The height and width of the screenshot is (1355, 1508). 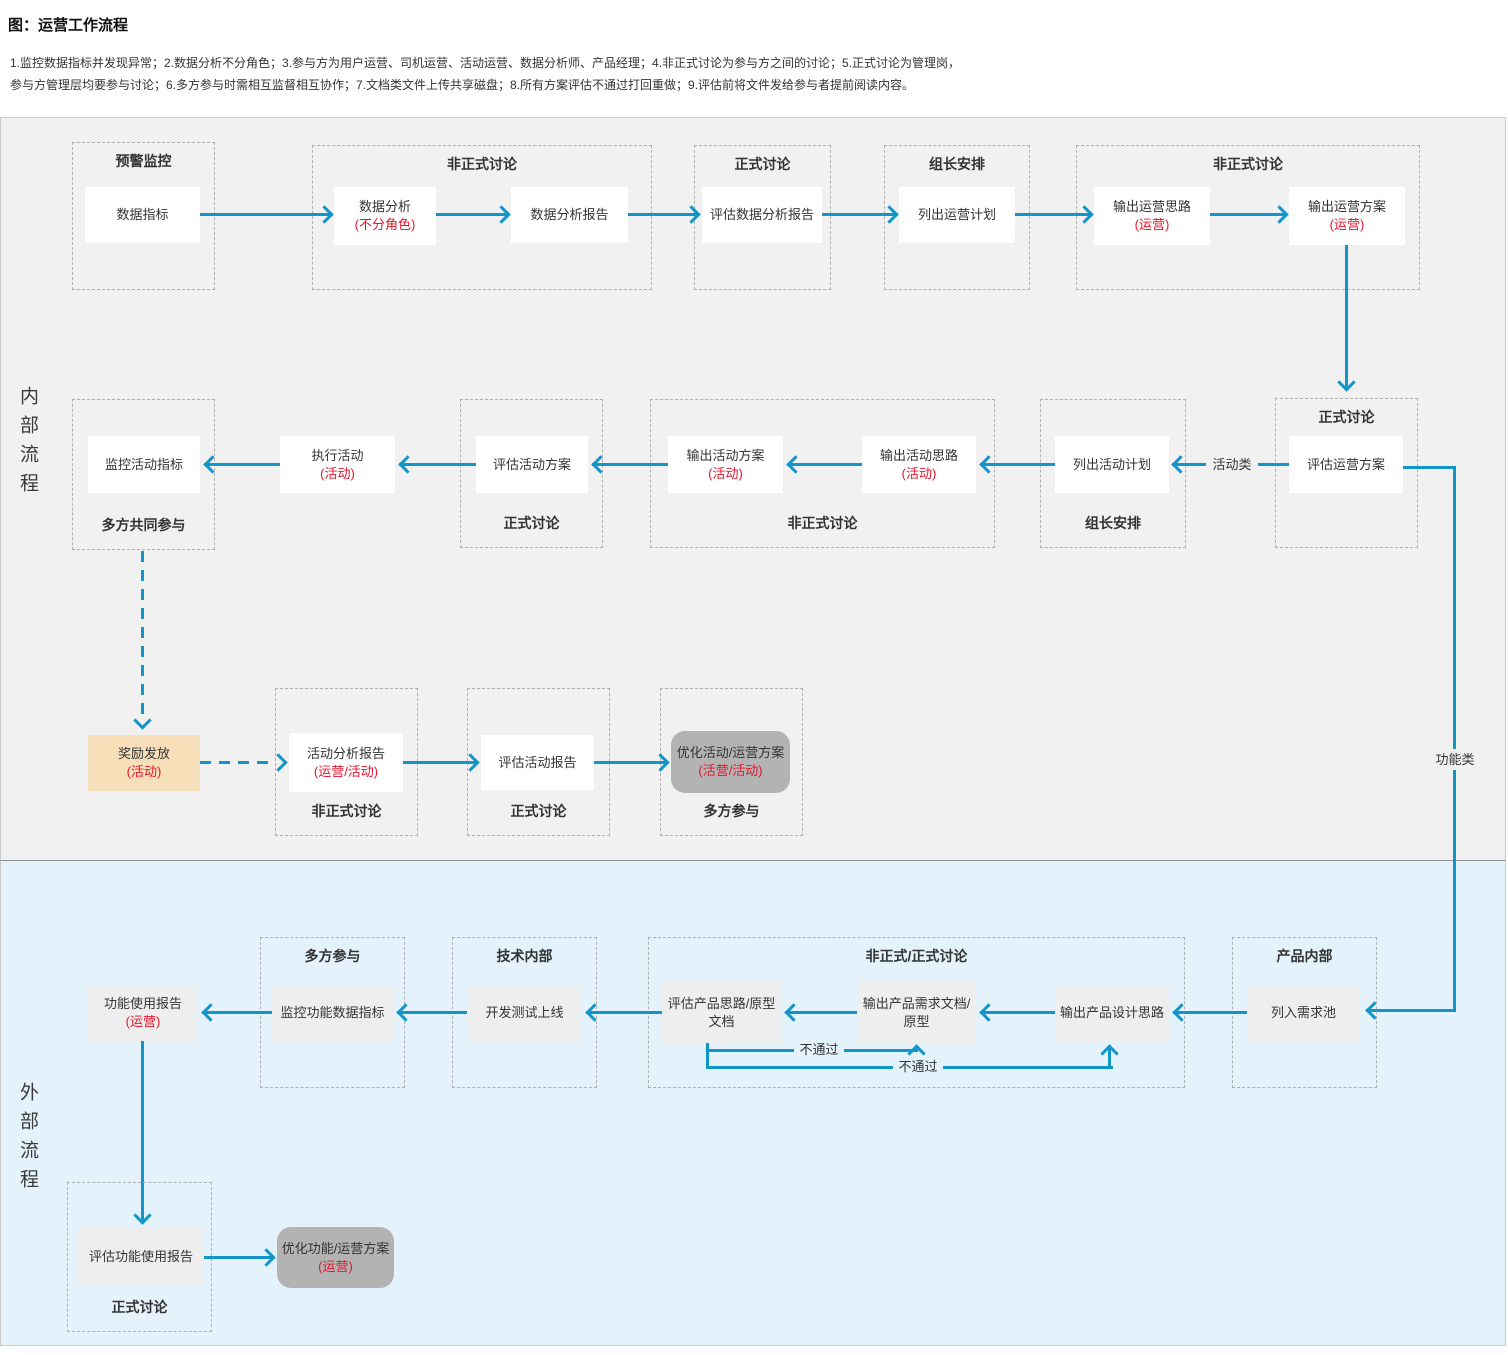 I want to click on page-title: 图：运营工作流程, so click(x=68, y=25).